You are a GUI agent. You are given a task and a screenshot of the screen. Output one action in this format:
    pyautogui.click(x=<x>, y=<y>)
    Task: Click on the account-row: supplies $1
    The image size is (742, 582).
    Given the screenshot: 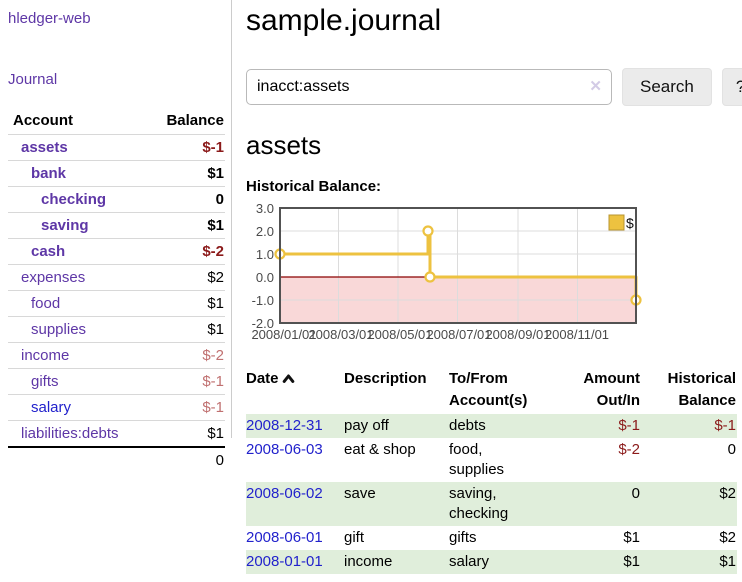 What is the action you would take?
    pyautogui.click(x=116, y=329)
    